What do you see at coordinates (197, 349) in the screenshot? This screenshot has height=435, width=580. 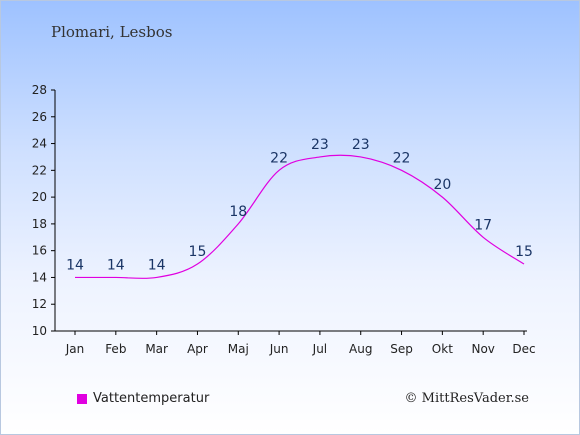 I see `x-tick-label: Apr` at bounding box center [197, 349].